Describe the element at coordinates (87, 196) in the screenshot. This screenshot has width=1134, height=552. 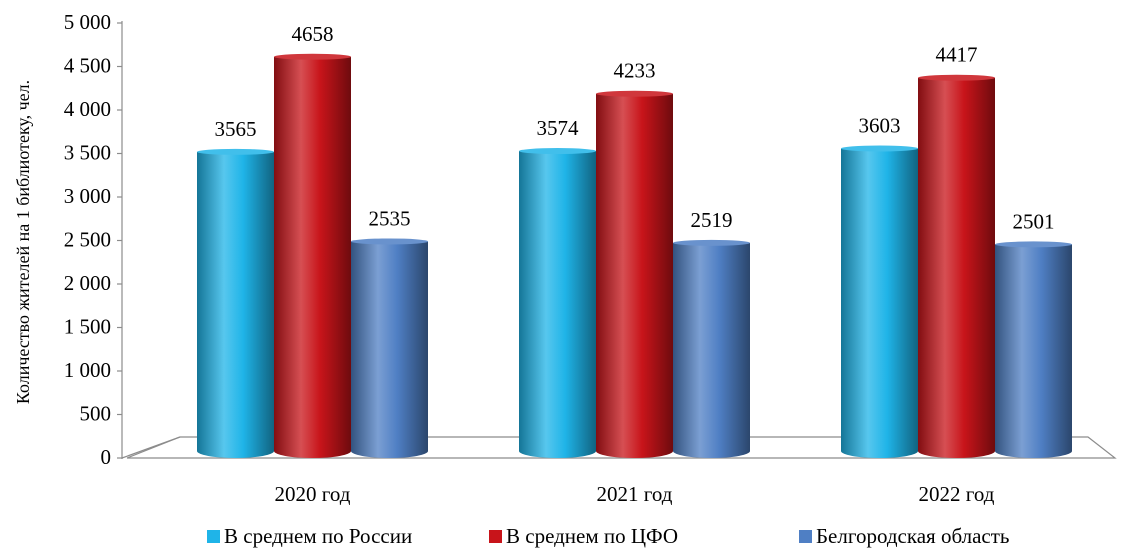
I see `y-tick-label: 3 000` at that location.